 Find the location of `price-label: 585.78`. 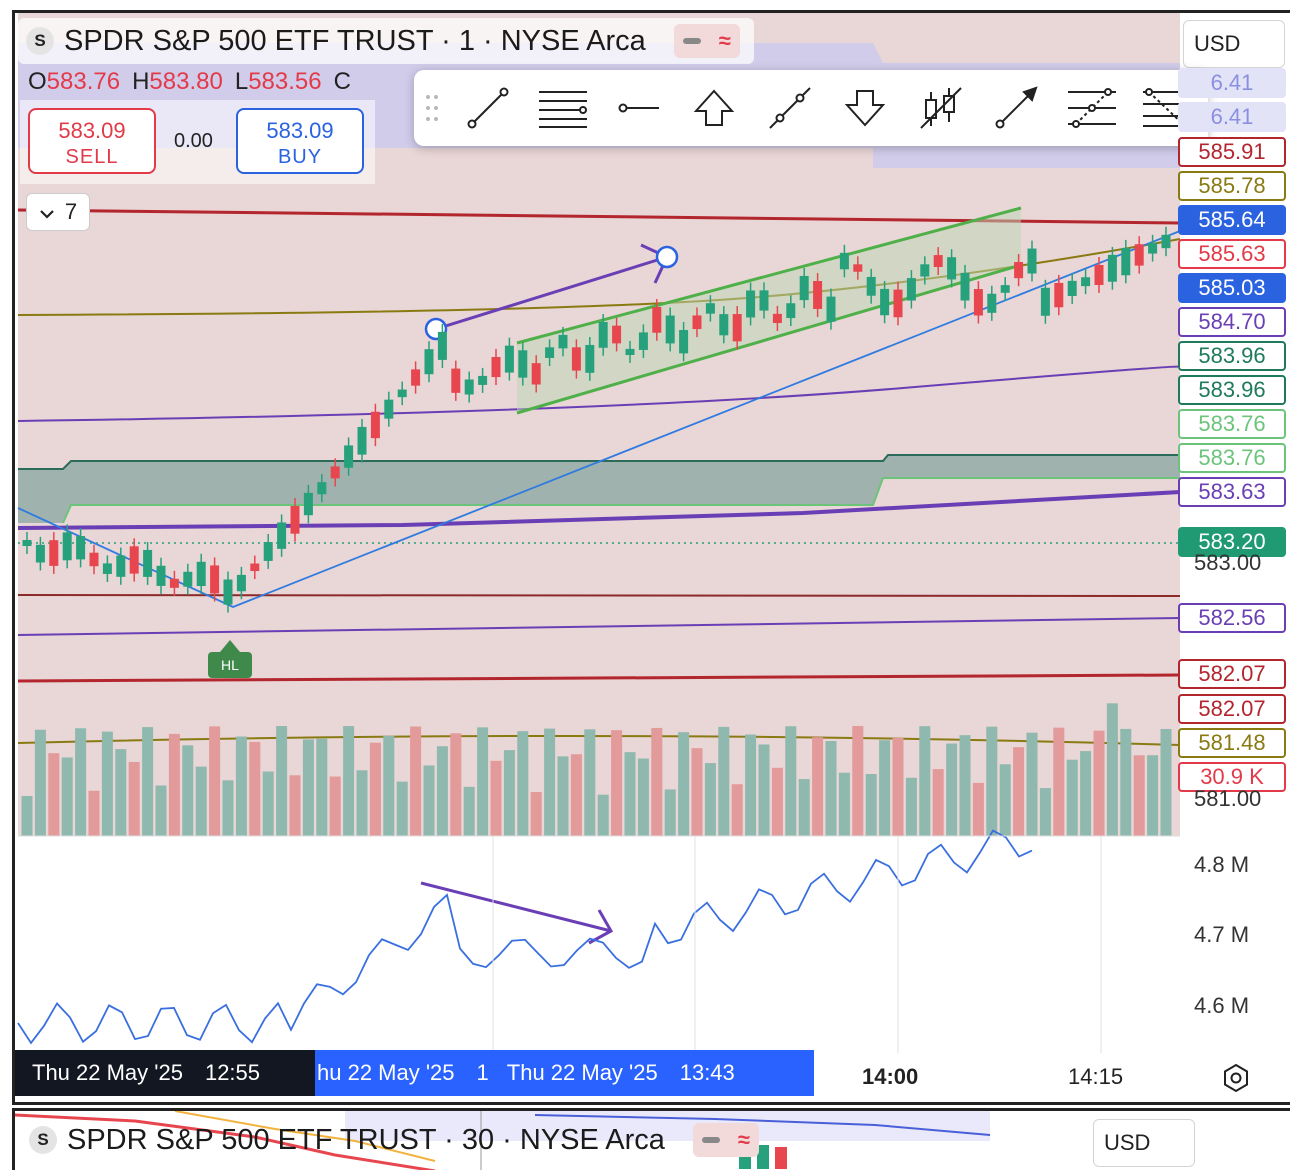

price-label: 585.78 is located at coordinates (1232, 186).